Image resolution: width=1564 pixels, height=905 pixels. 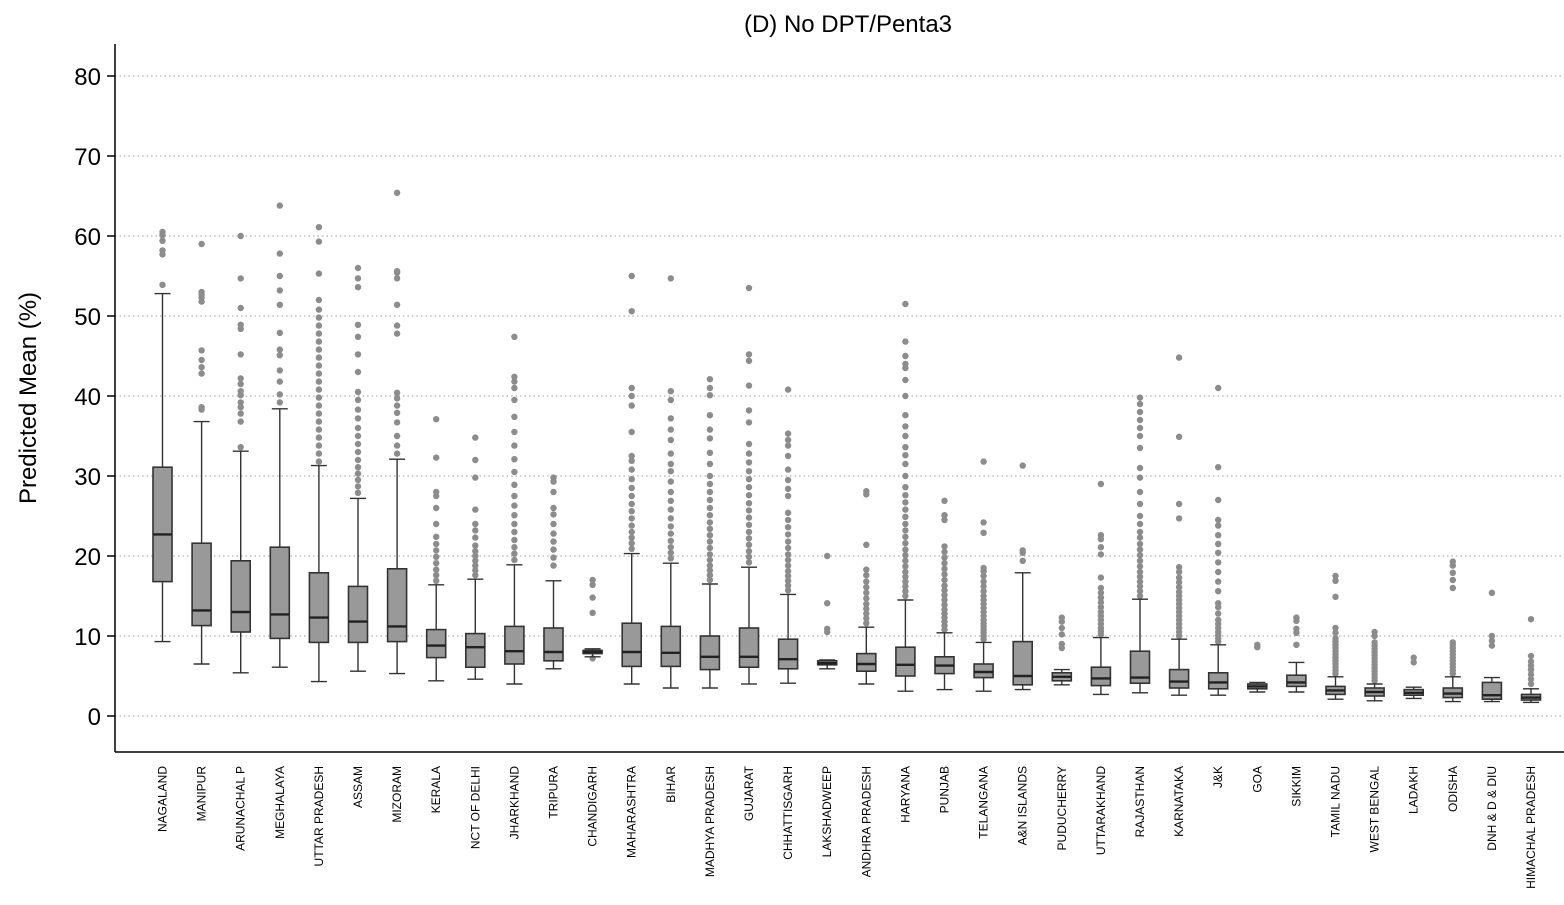 What do you see at coordinates (94, 397) in the screenshot?
I see `y-axis-ticks: 0 10 20 30 40 50 60 70 80` at bounding box center [94, 397].